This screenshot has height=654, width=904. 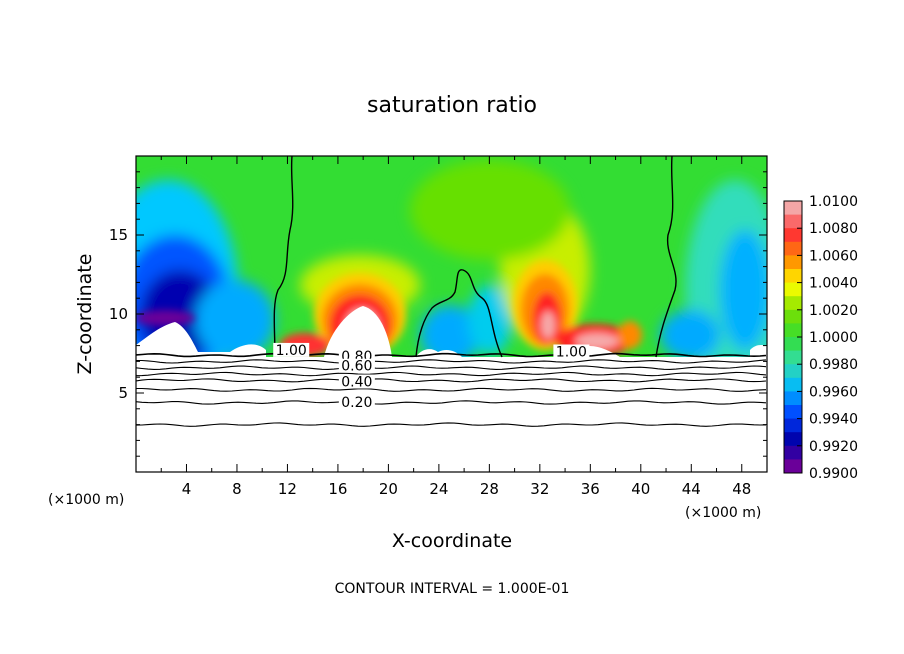 What do you see at coordinates (475, 257) in the screenshot?
I see `contour-lines-upper` at bounding box center [475, 257].